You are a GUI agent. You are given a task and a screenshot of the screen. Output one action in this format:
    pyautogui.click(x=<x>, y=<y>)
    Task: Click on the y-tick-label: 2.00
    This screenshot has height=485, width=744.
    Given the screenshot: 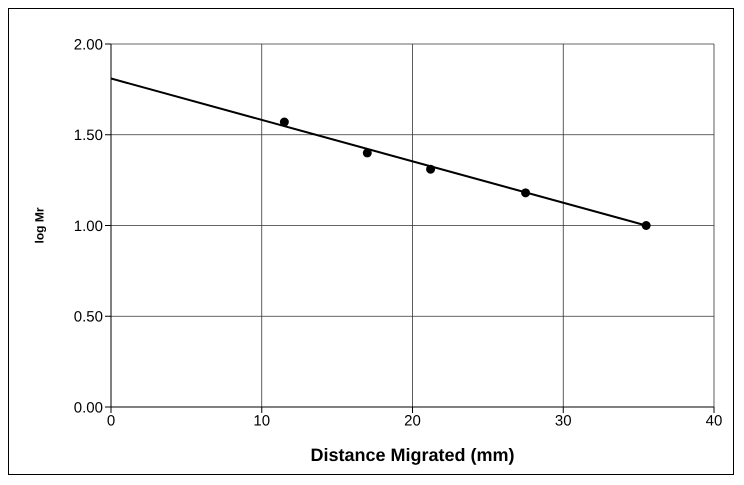 What is the action you would take?
    pyautogui.click(x=88, y=45)
    